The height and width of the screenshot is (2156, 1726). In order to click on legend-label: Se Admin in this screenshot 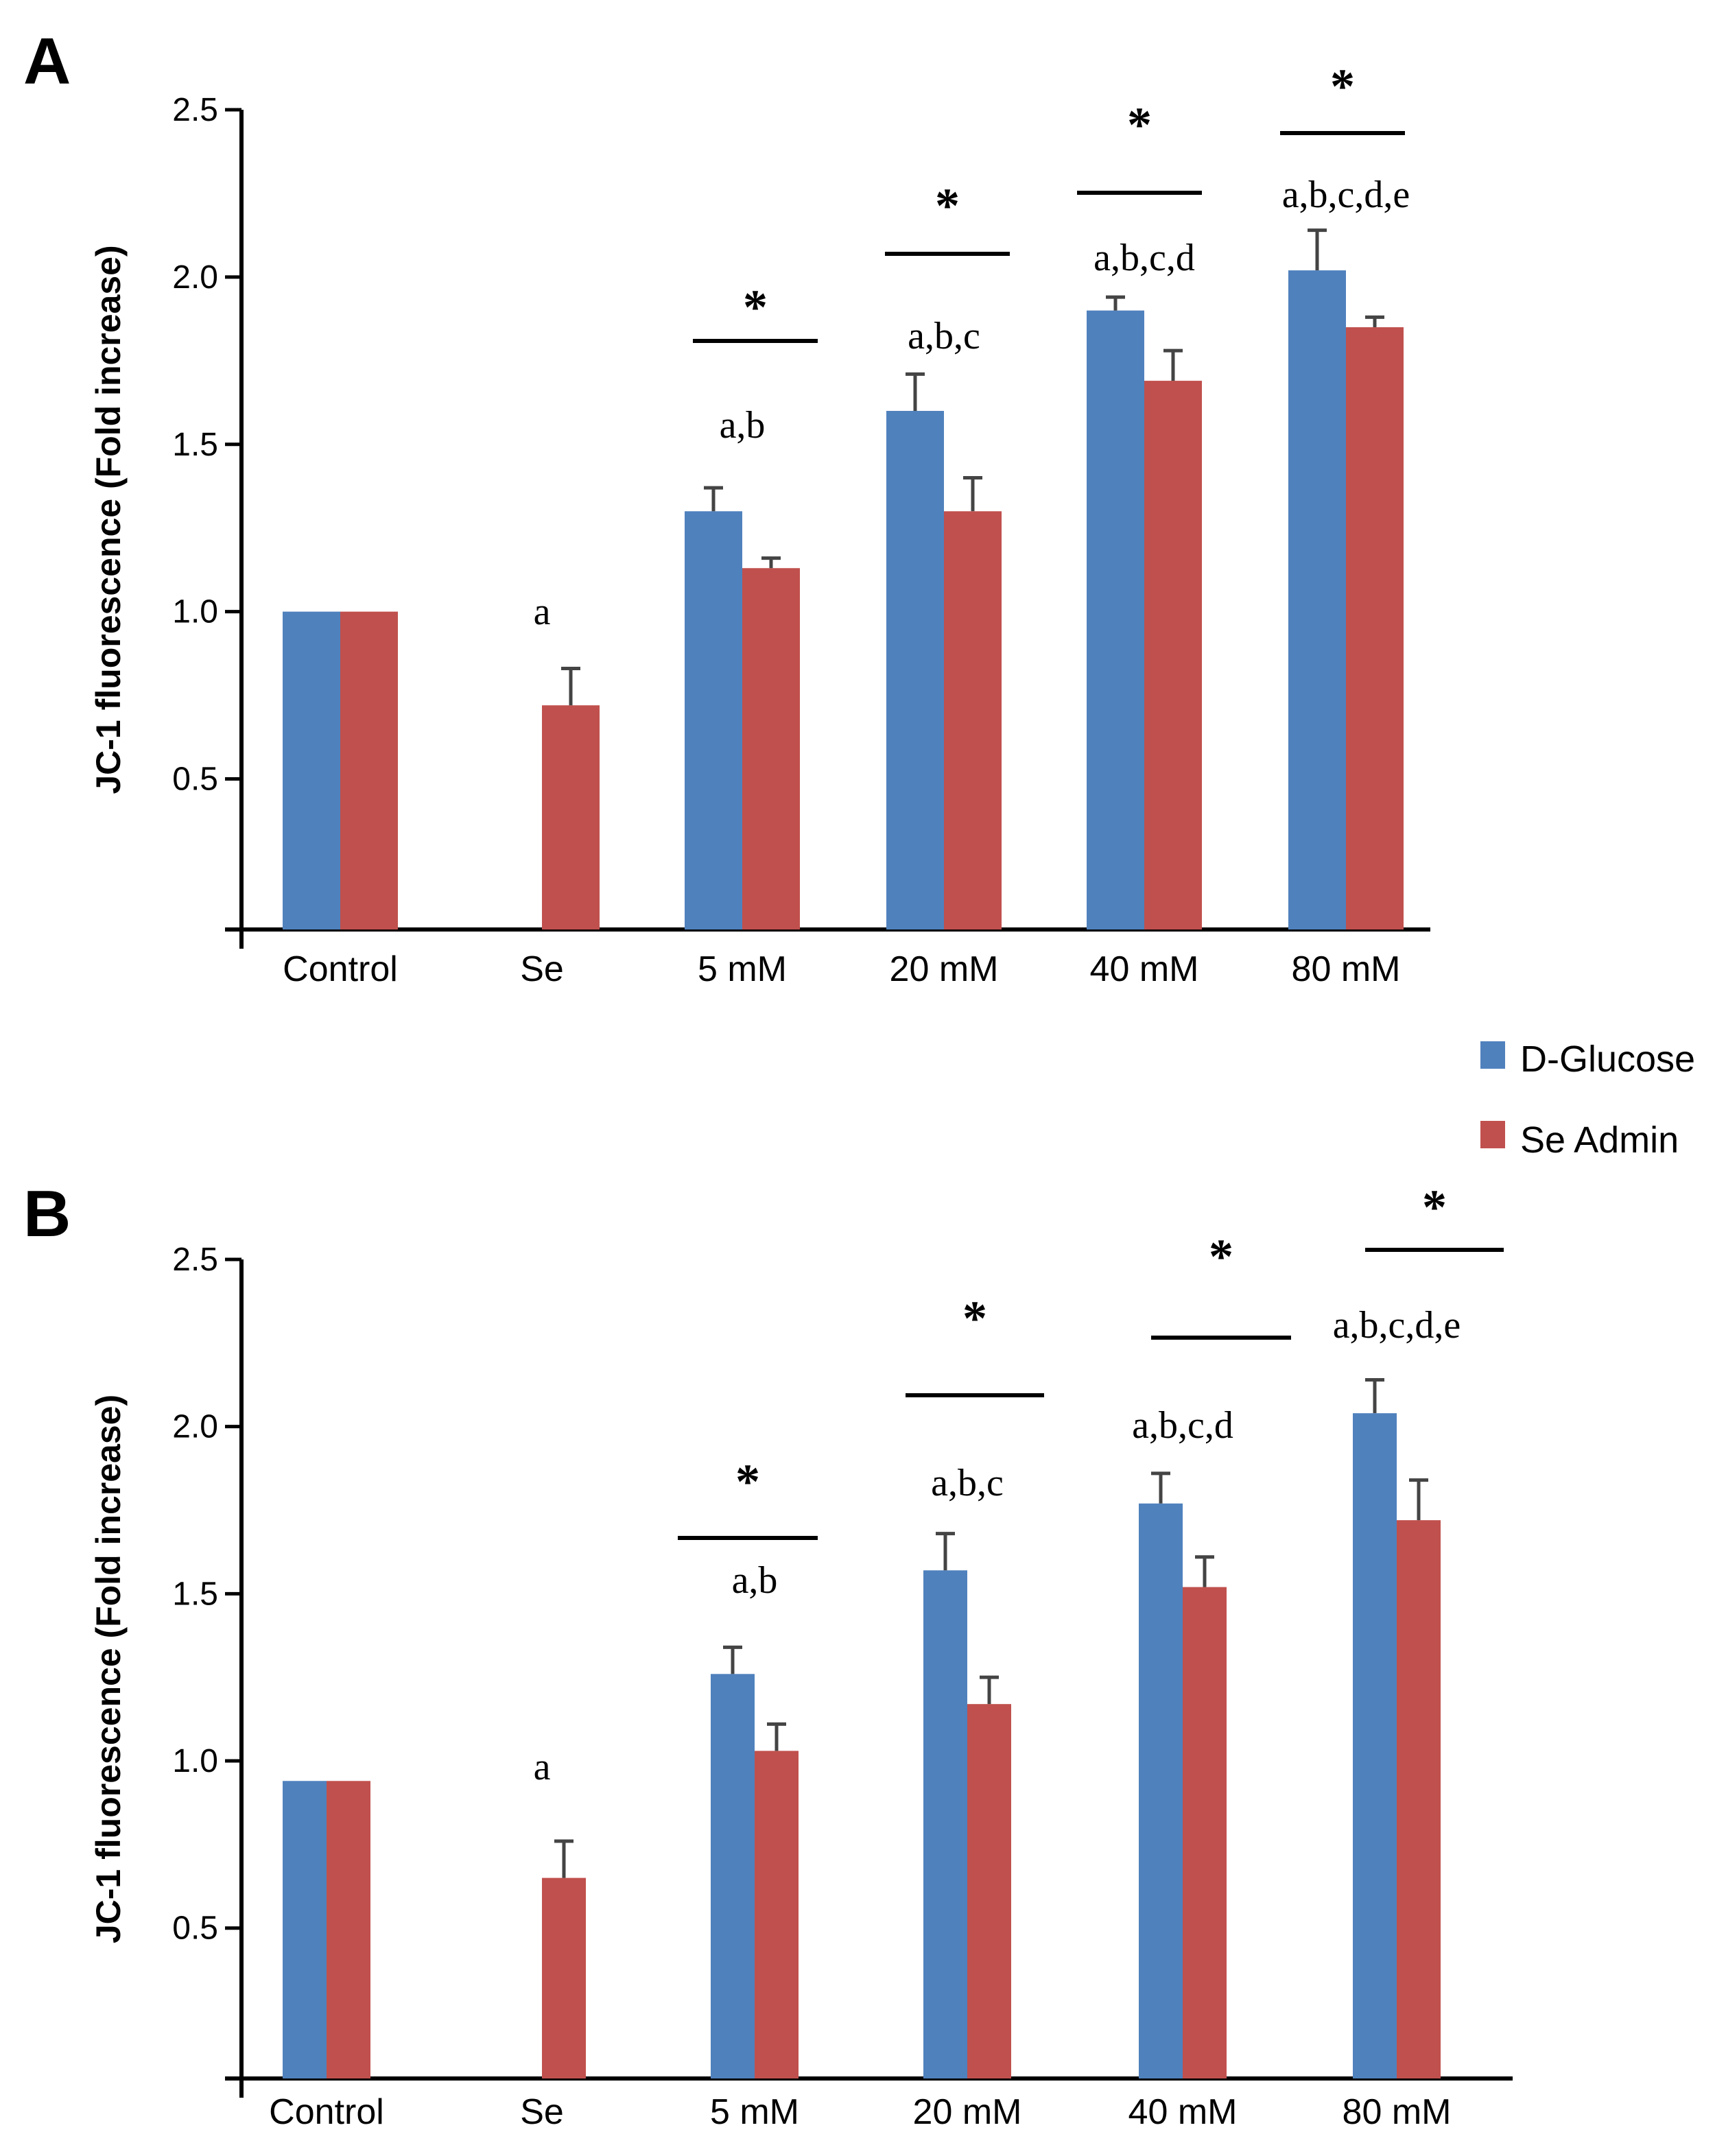, I will do `click(1599, 1140)`.